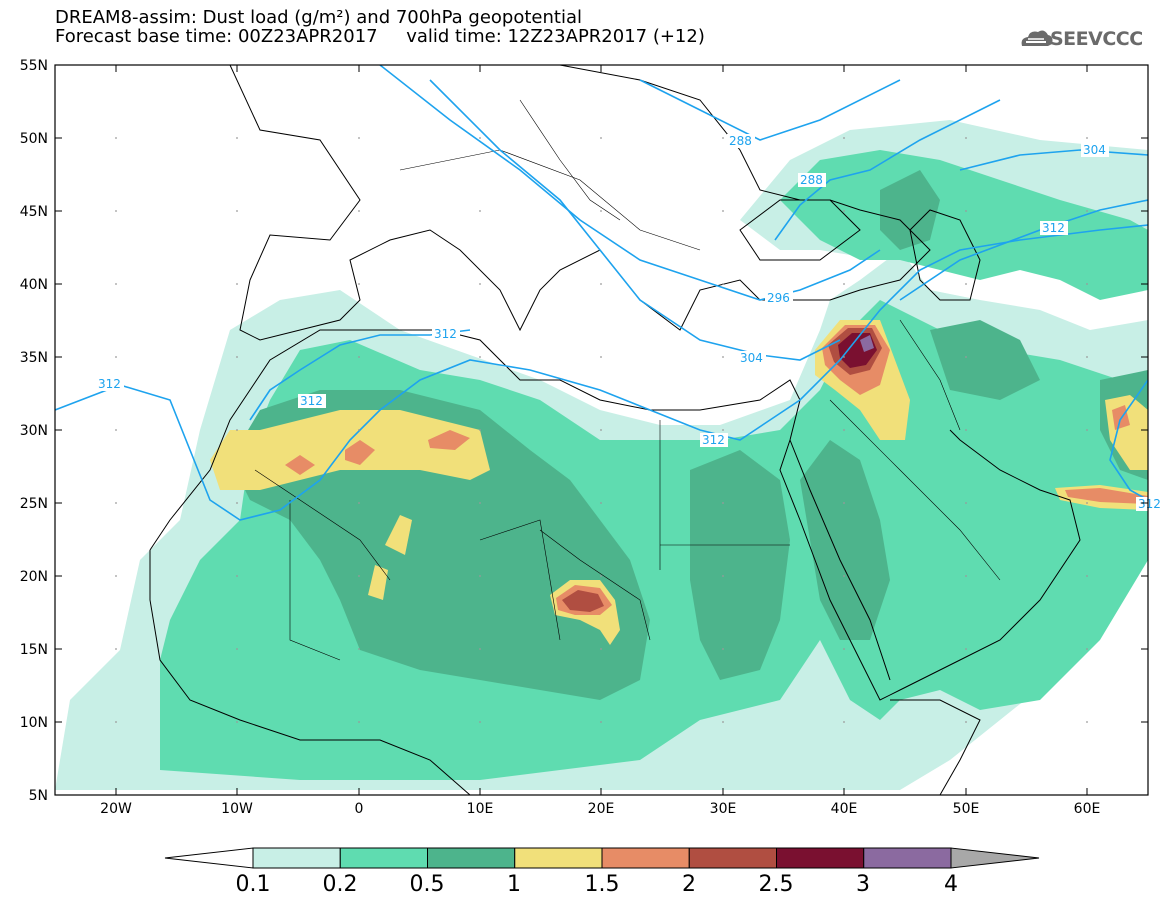 This screenshot has height=907, width=1165. Describe the element at coordinates (776, 884) in the screenshot. I see `colorbar-label: 2.5` at that location.